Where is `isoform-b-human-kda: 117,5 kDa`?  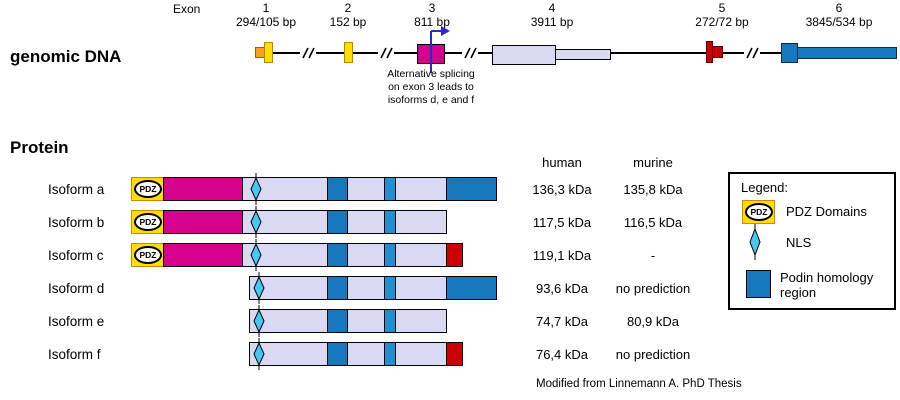
isoform-b-human-kda: 117,5 kDa is located at coordinates (562, 222).